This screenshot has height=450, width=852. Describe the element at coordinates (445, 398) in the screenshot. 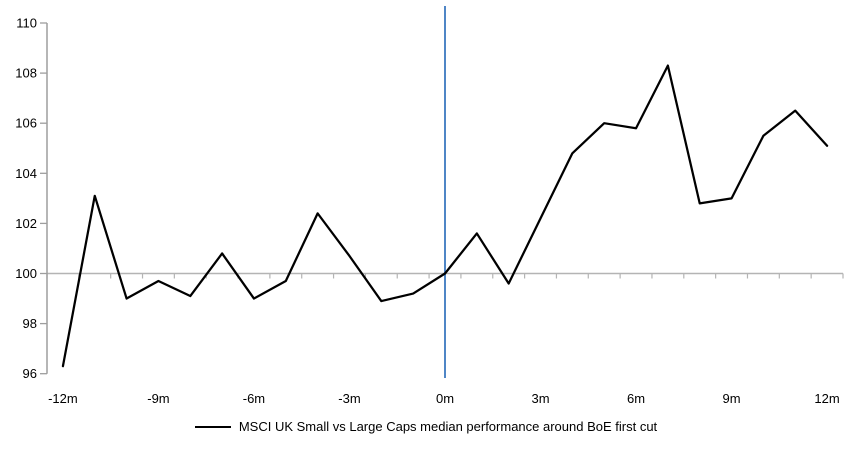

I see `x-tick-label: 0m` at that location.